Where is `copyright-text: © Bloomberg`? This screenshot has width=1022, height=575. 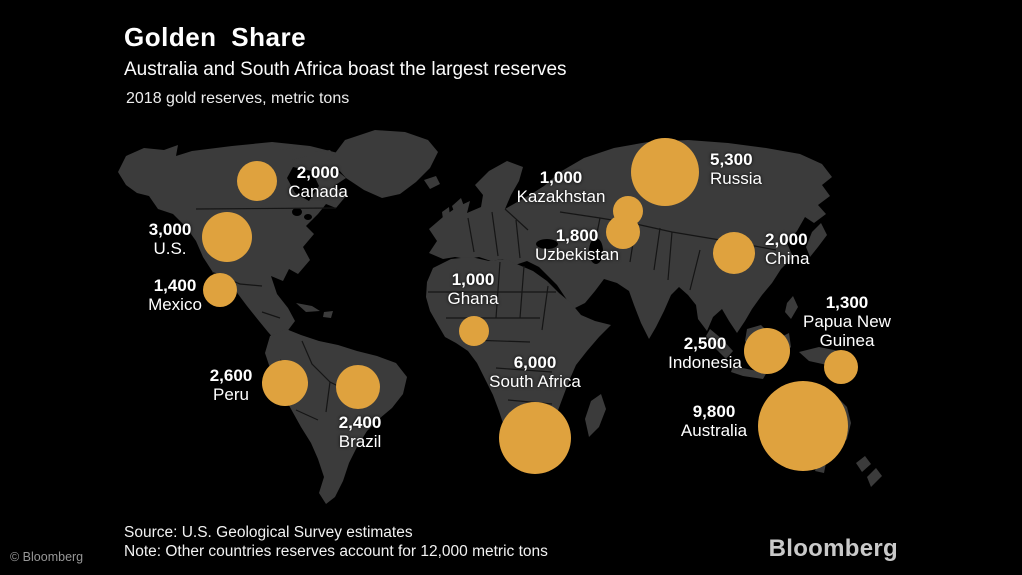 copyright-text: © Bloomberg is located at coordinates (47, 557).